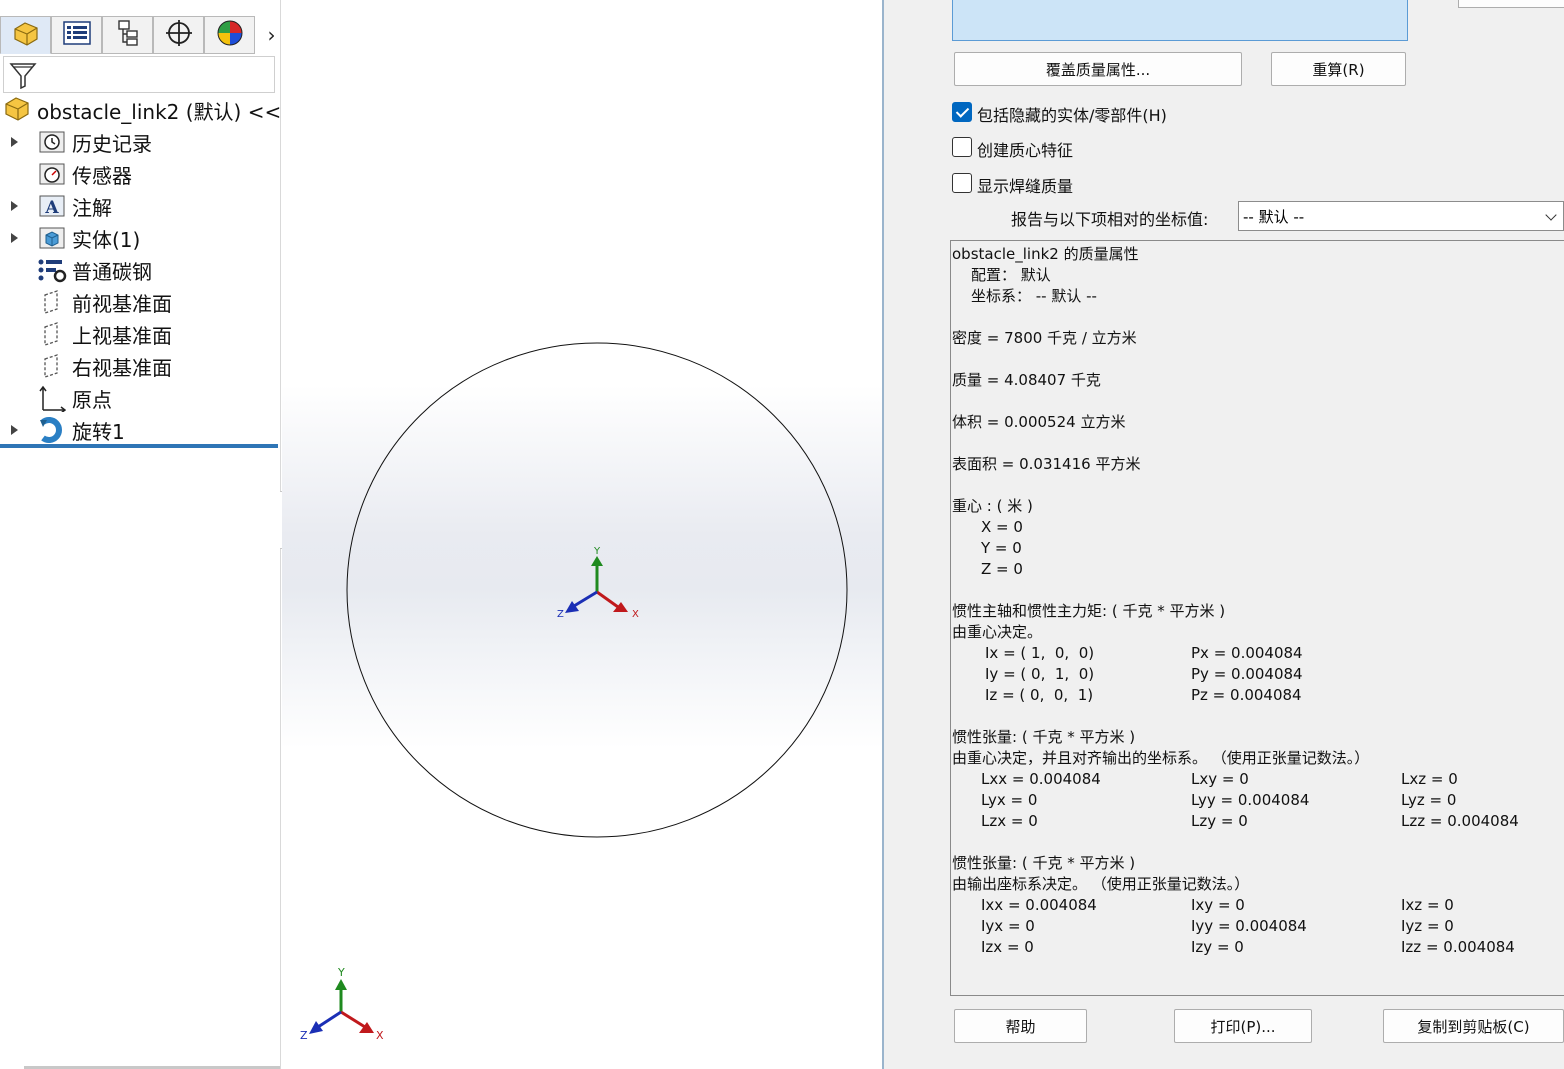  I want to click on tree-item-material: 普通碳钢, so click(139, 270).